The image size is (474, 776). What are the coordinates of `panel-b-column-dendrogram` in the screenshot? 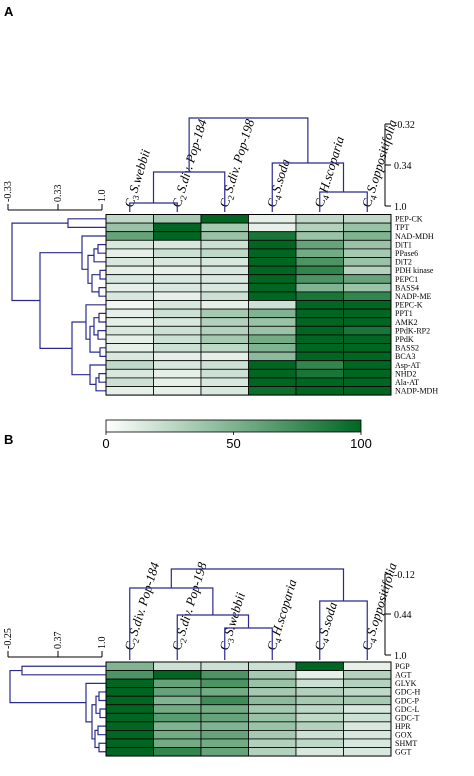 It's located at (248, 614).